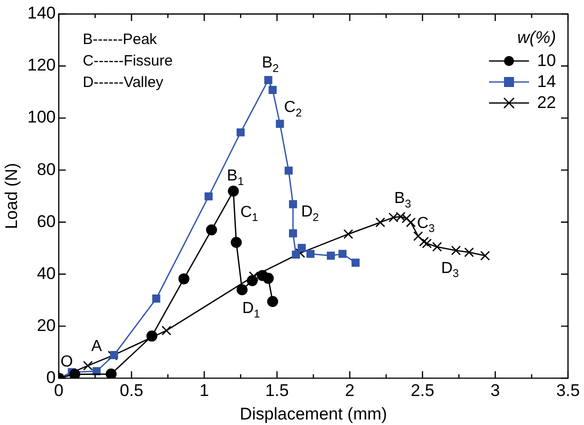 This screenshot has height=425, width=584. What do you see at coordinates (41, 13) in the screenshot?
I see `y-tick-label: 140` at bounding box center [41, 13].